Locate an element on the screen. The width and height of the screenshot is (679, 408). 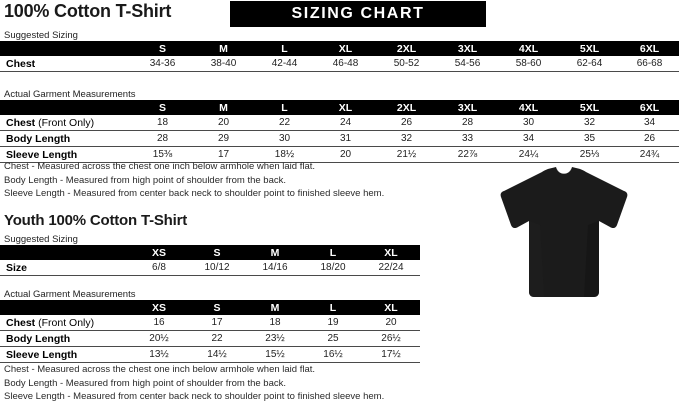
table-row: Chest (Front Only) 18 20 22 24 26 28 30 32 34 is located at coordinates (339, 123).